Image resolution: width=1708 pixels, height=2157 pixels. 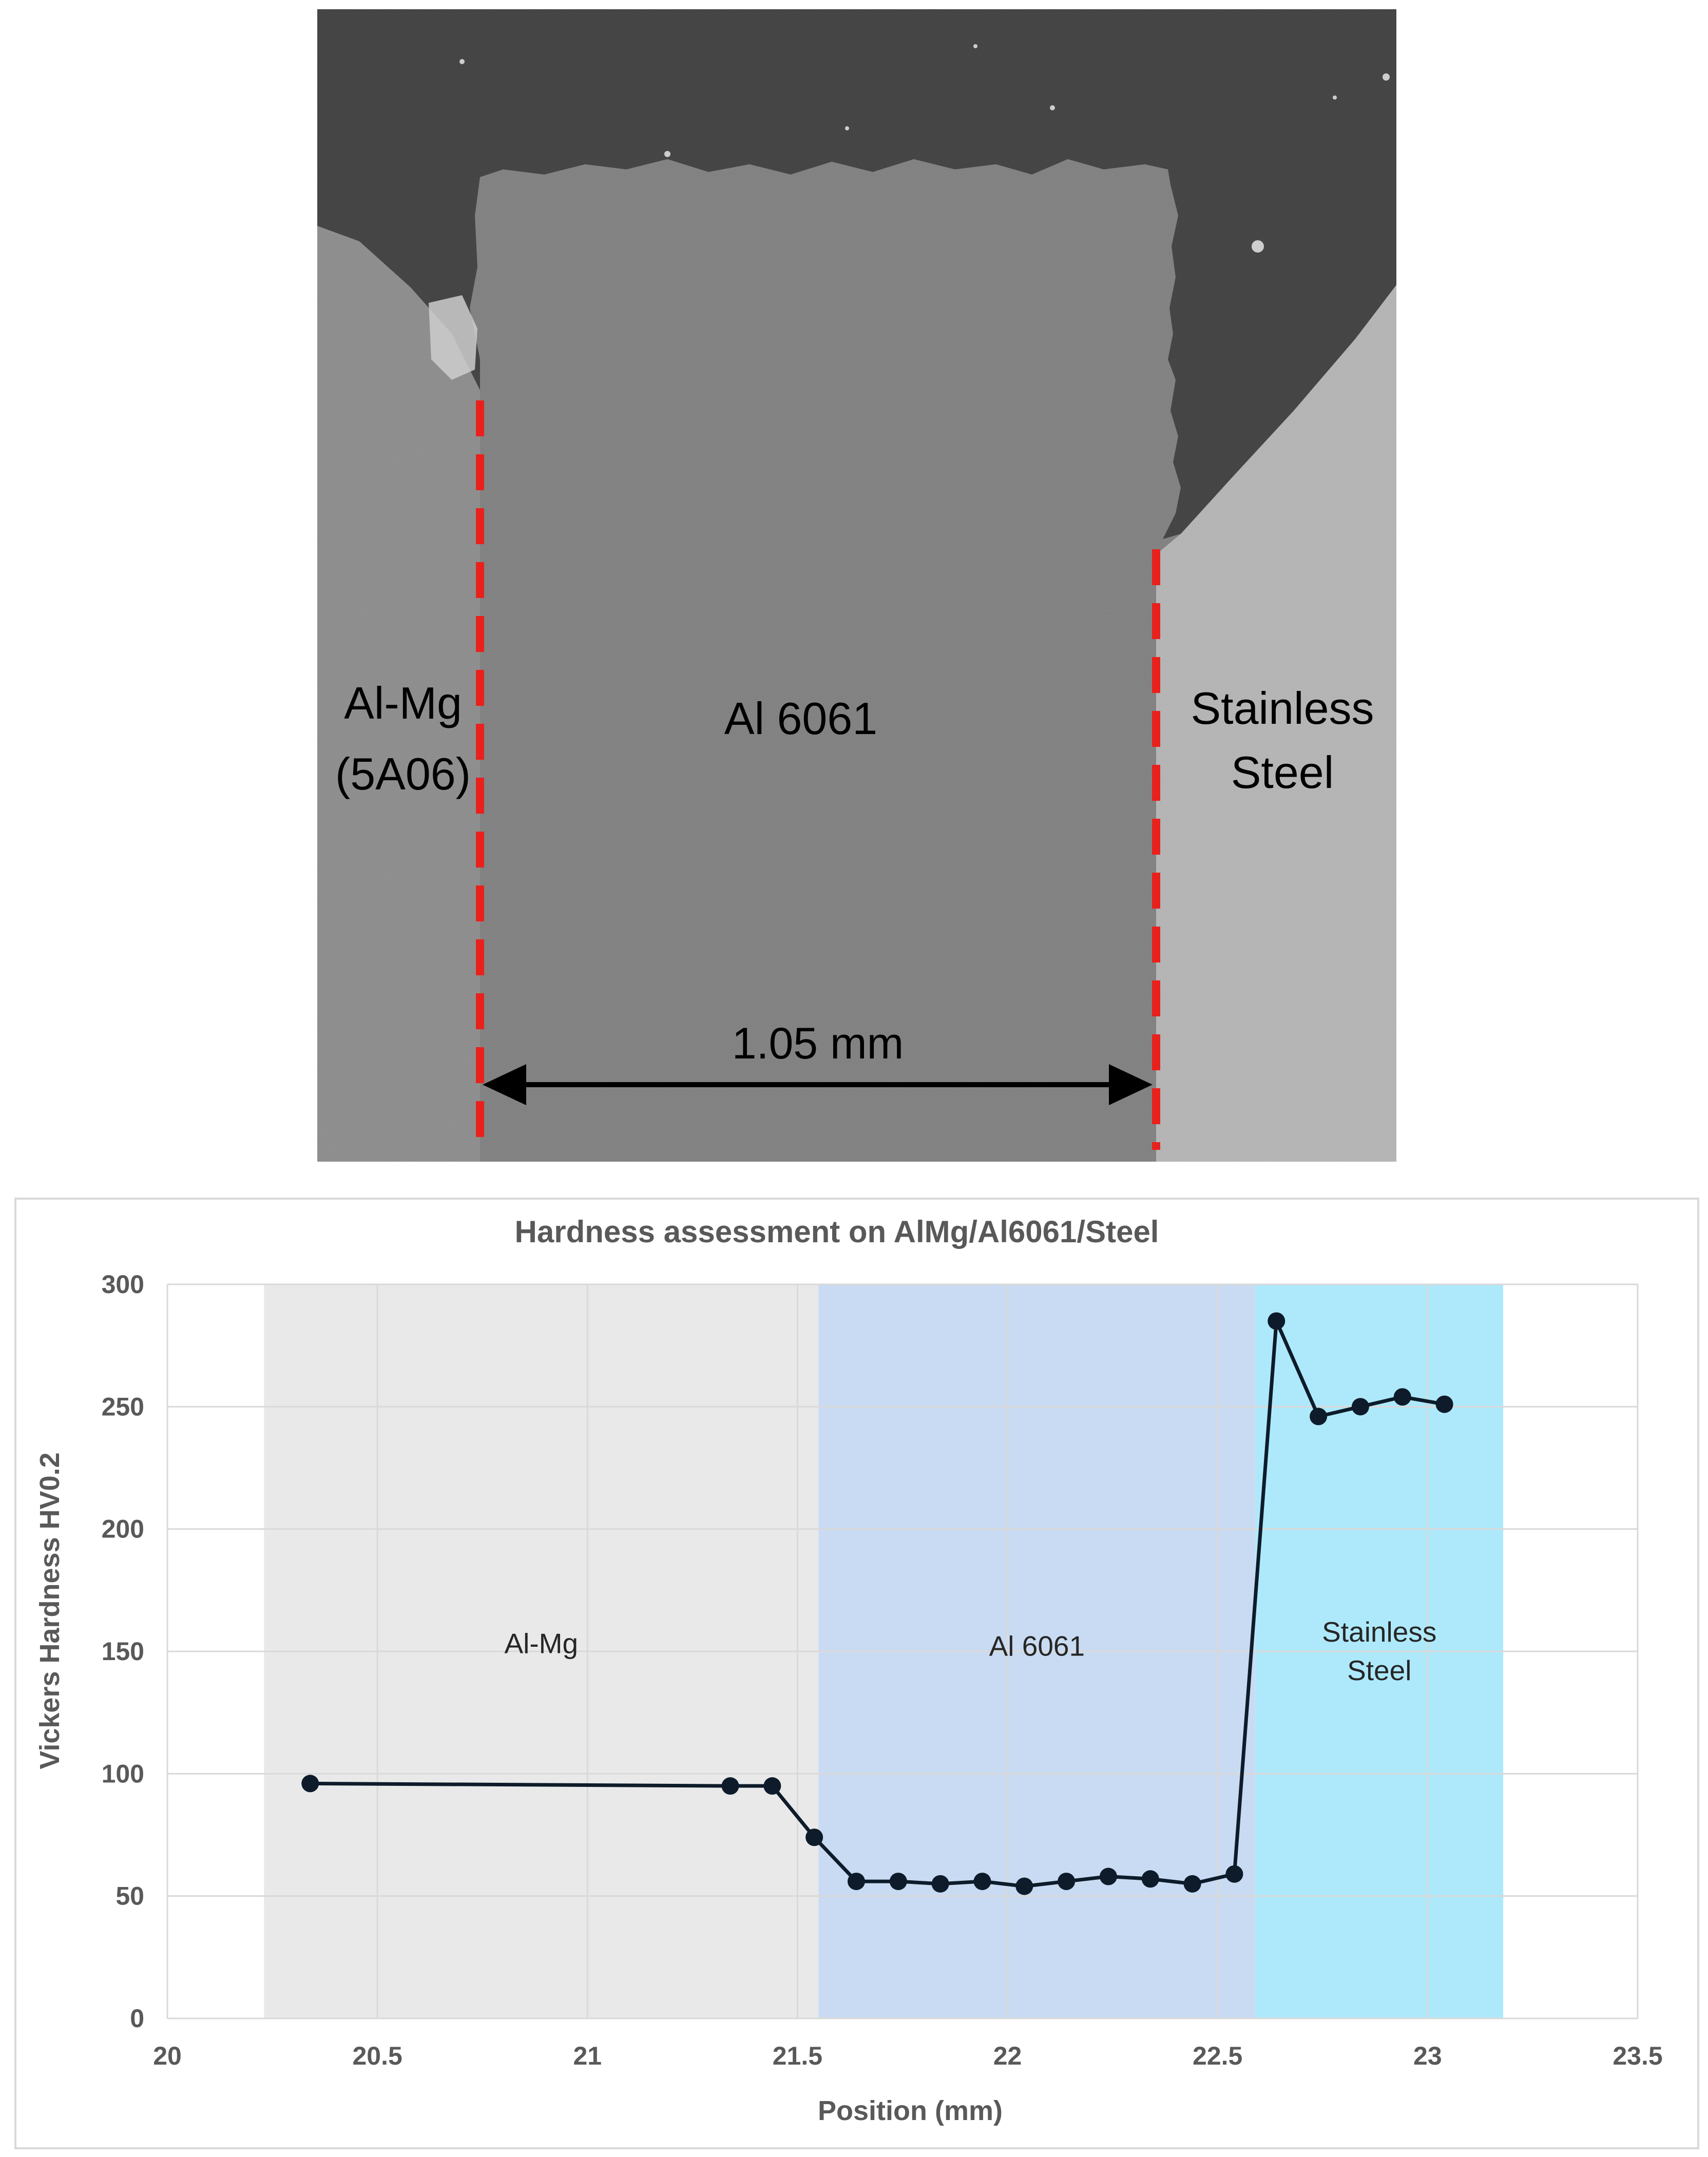 What do you see at coordinates (1379, 1670) in the screenshot?
I see `region-label-2-1: Steel` at bounding box center [1379, 1670].